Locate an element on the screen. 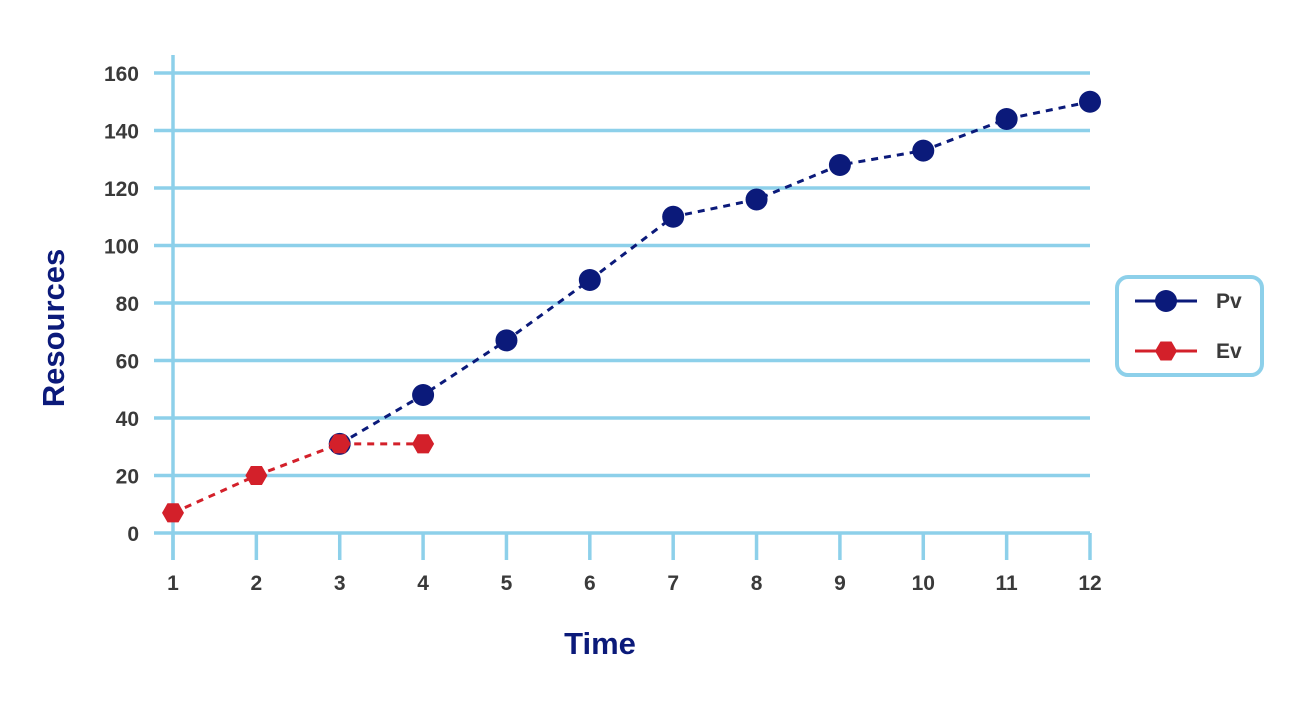 This screenshot has height=722, width=1297. x-tick-label-5: 5 is located at coordinates (507, 583).